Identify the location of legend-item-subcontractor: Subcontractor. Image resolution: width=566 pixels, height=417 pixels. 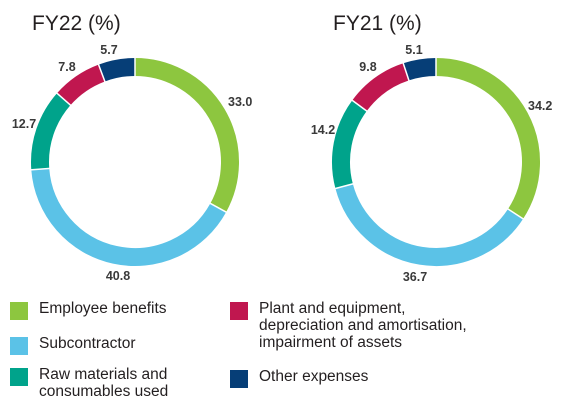
(73, 345).